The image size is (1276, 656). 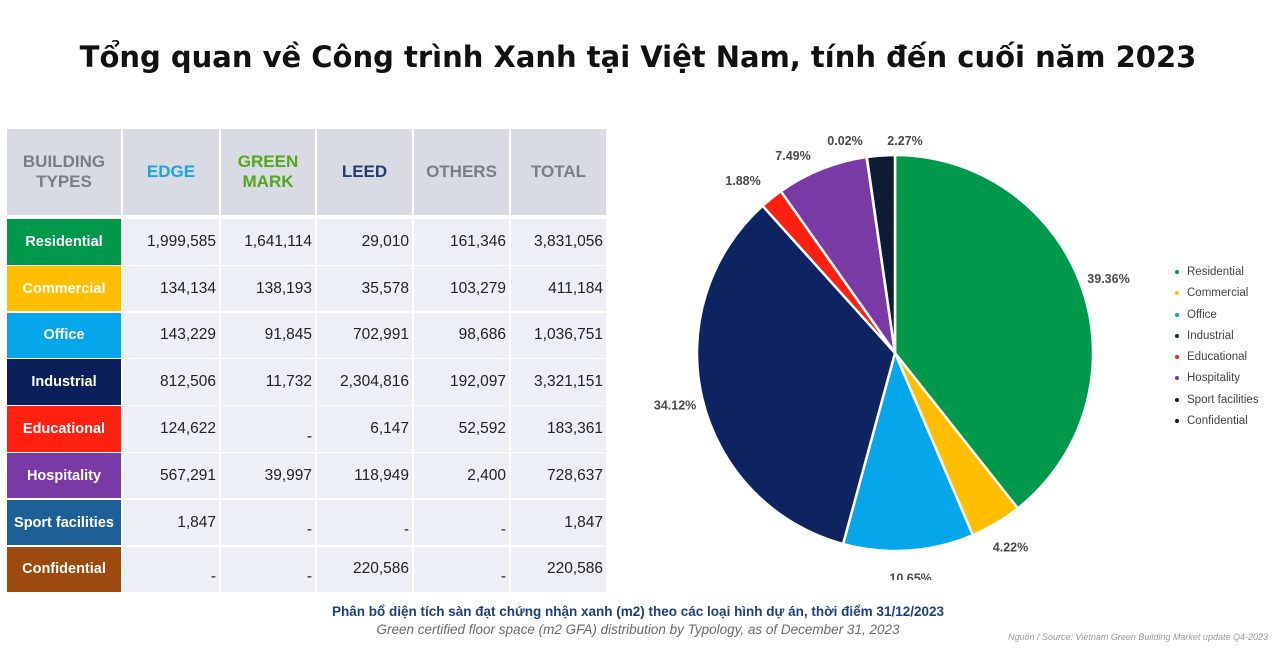 I want to click on legend-label: Confidential, so click(x=1217, y=421).